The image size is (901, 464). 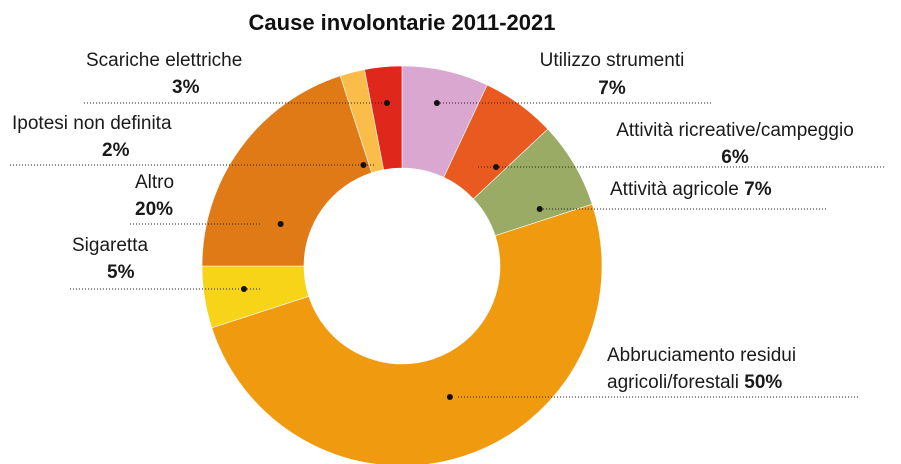 What do you see at coordinates (612, 74) in the screenshot?
I see `label-utilizzo-strumenti: Utilizzo strumenti 7%` at bounding box center [612, 74].